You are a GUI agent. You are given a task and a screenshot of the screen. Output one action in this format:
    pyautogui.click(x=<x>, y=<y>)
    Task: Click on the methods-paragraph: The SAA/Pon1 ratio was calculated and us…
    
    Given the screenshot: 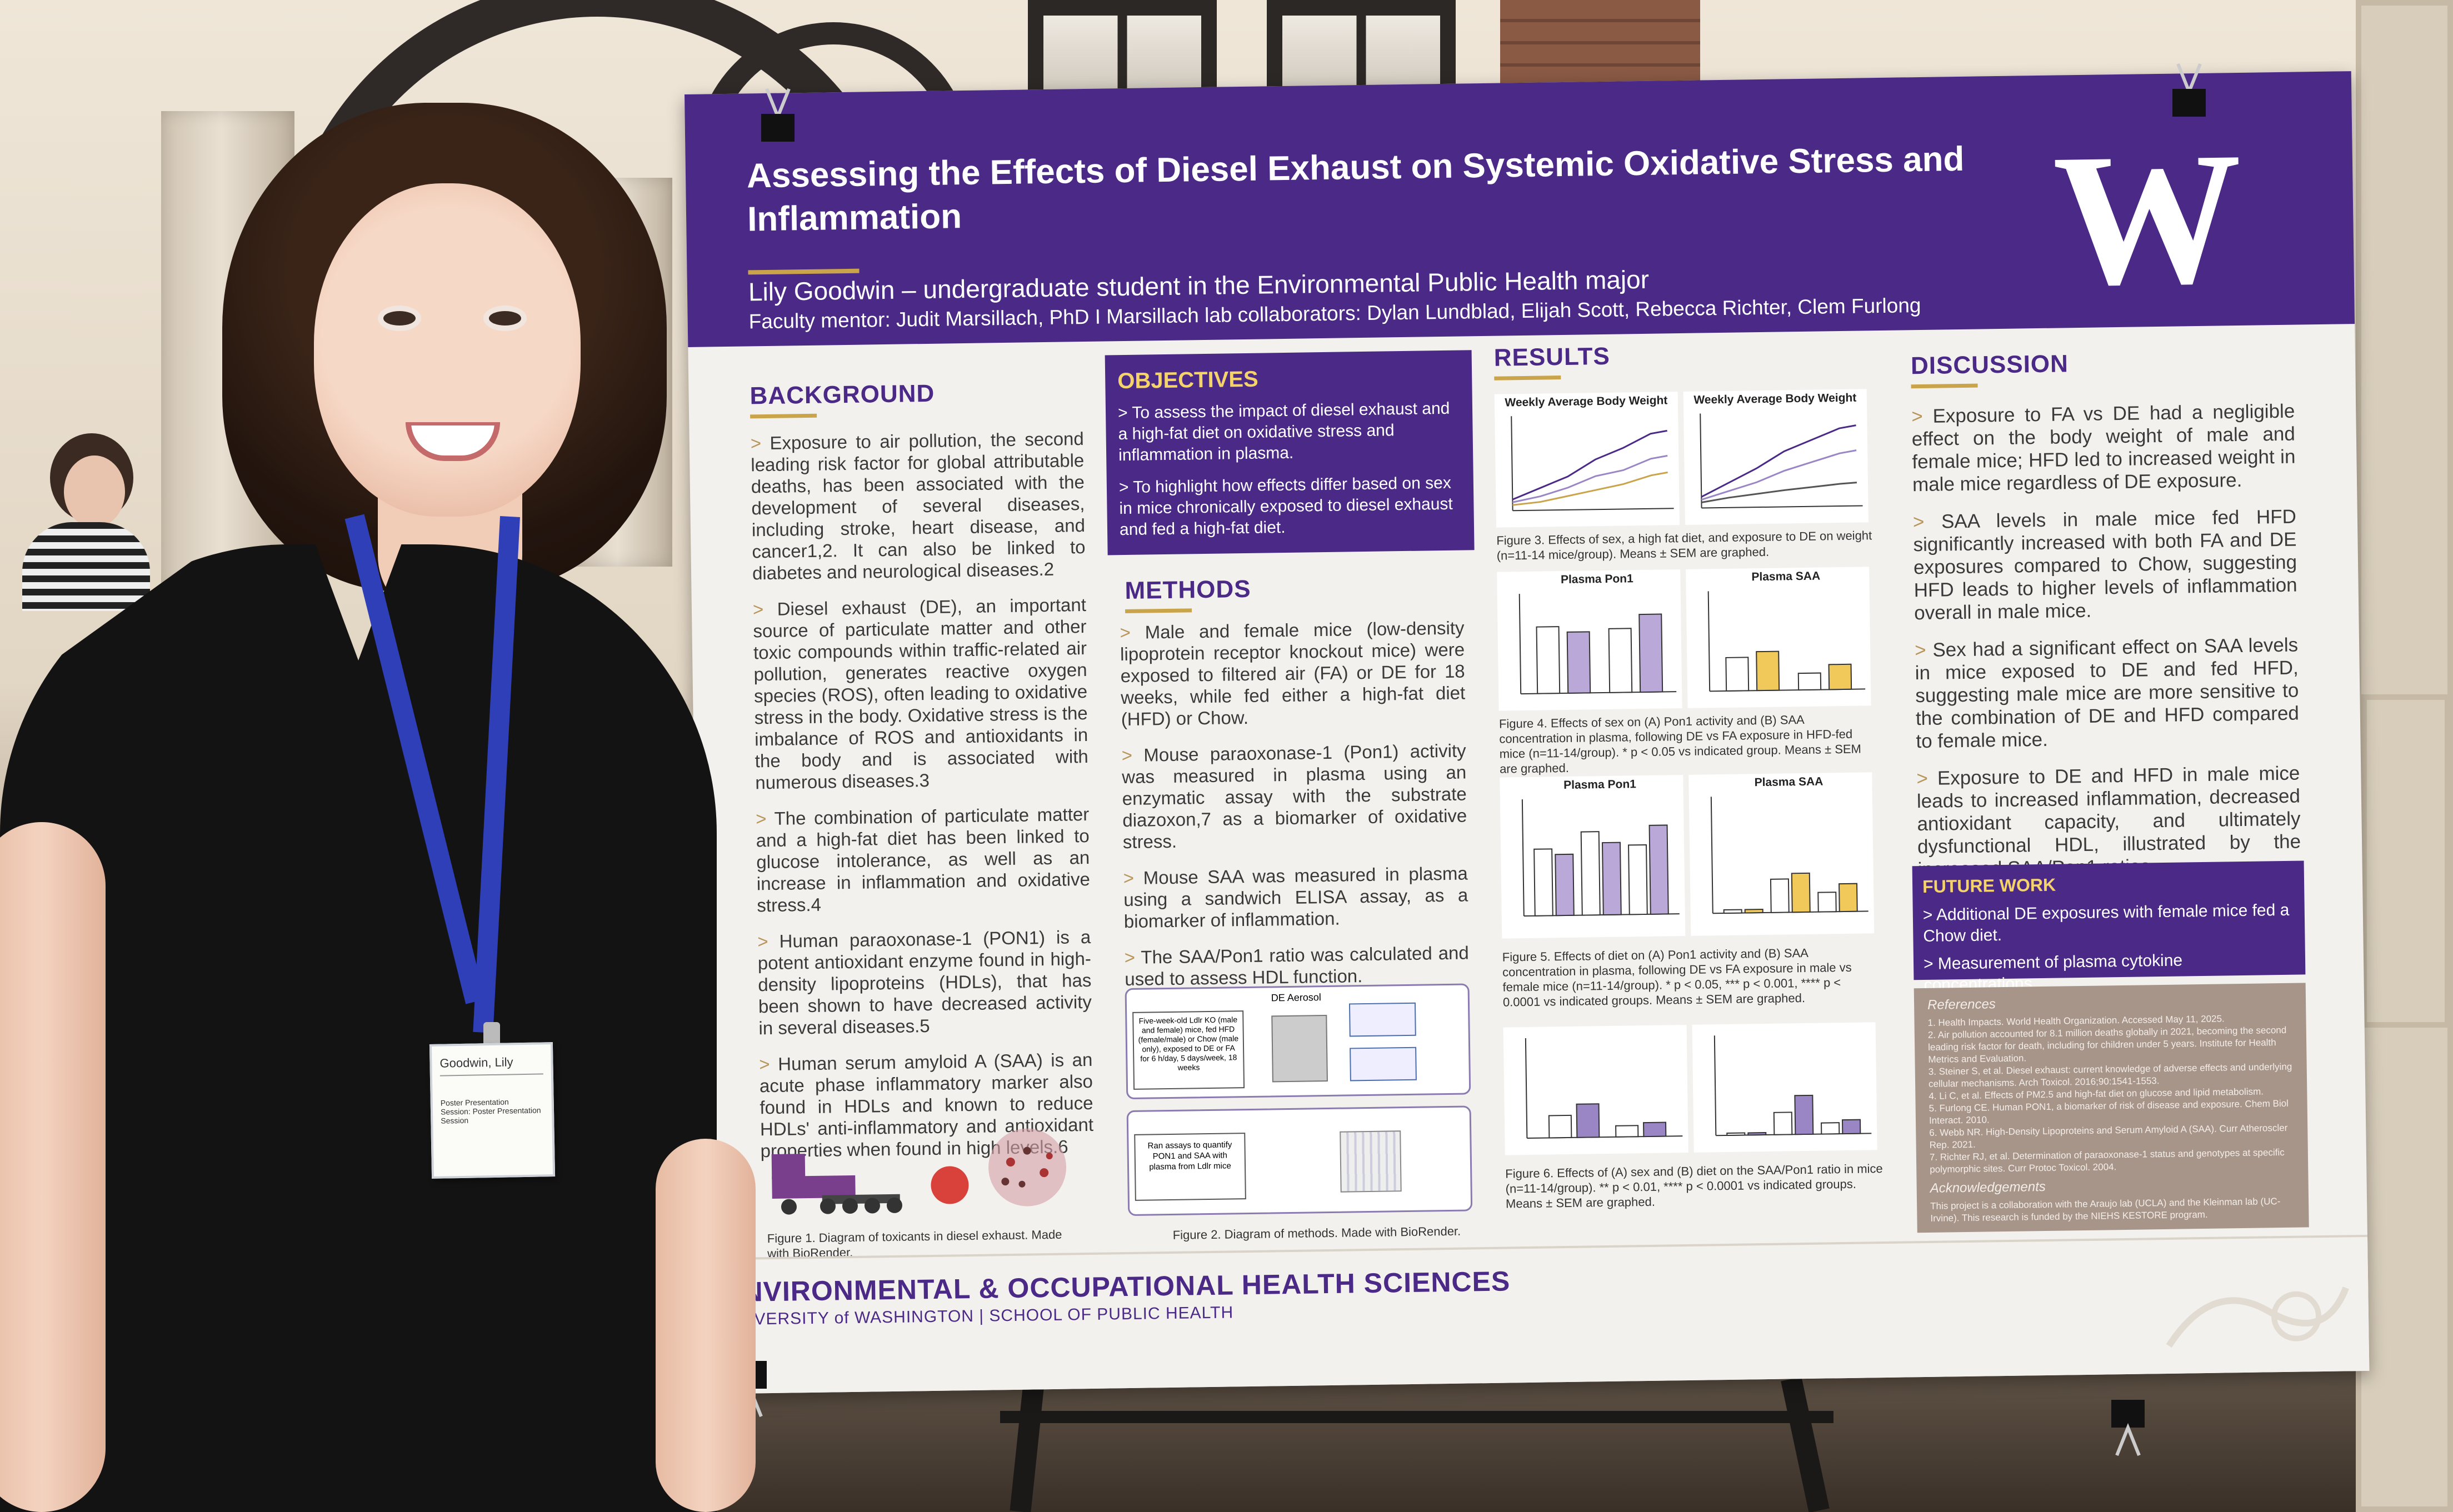 What is the action you would take?
    pyautogui.click(x=1296, y=966)
    